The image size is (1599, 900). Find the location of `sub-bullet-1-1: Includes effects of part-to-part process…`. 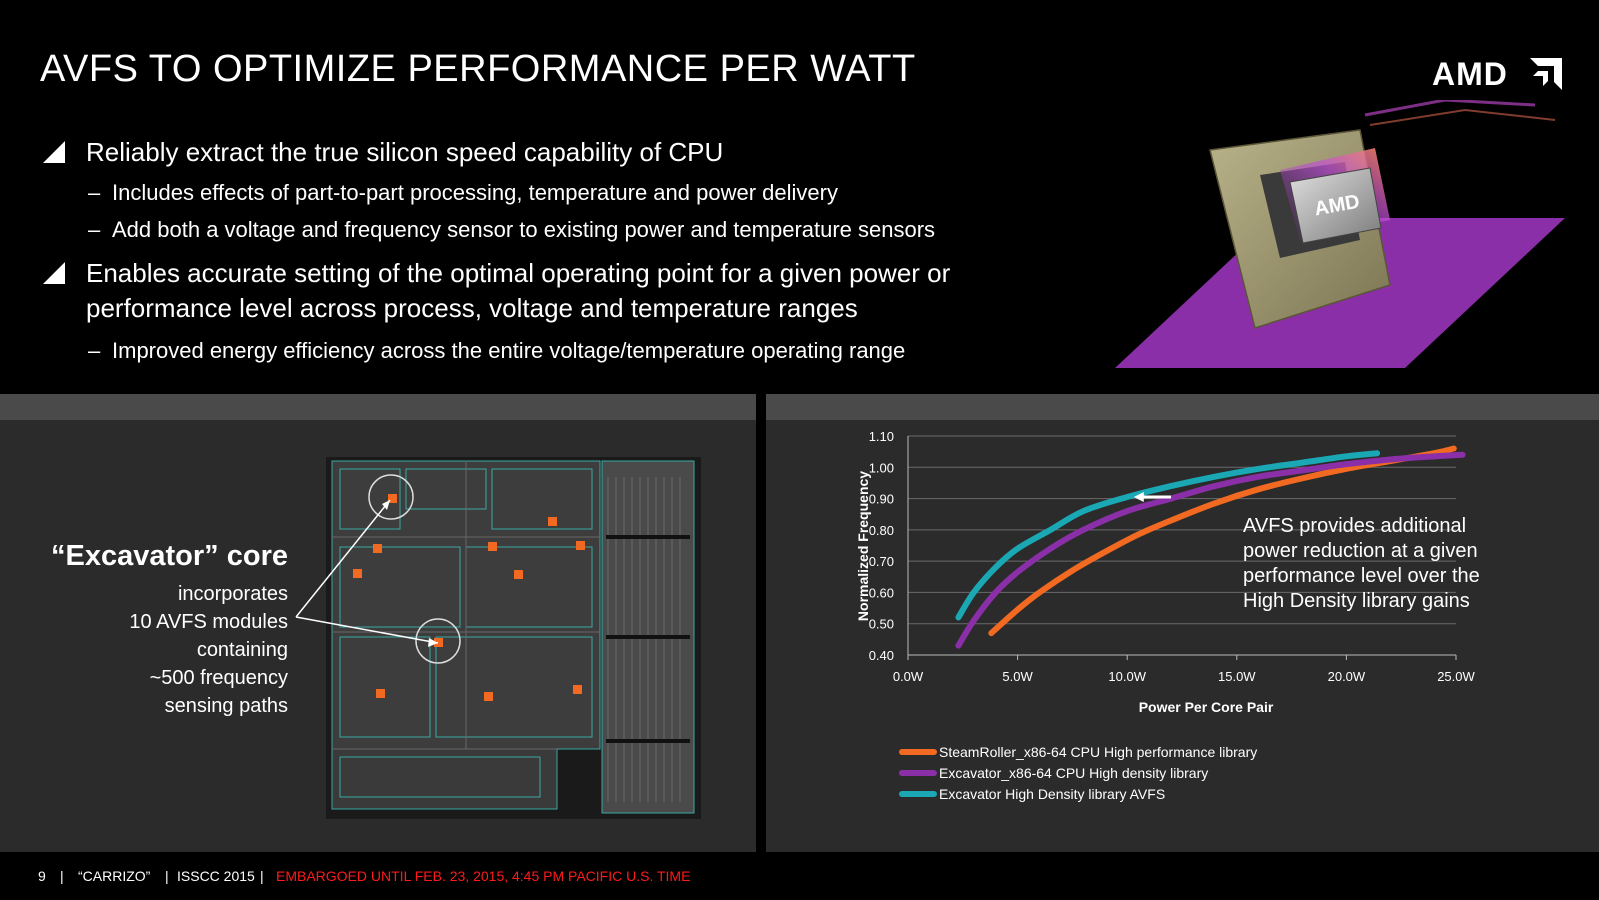

sub-bullet-1-1: Includes effects of part-to-part process… is located at coordinates (475, 192).